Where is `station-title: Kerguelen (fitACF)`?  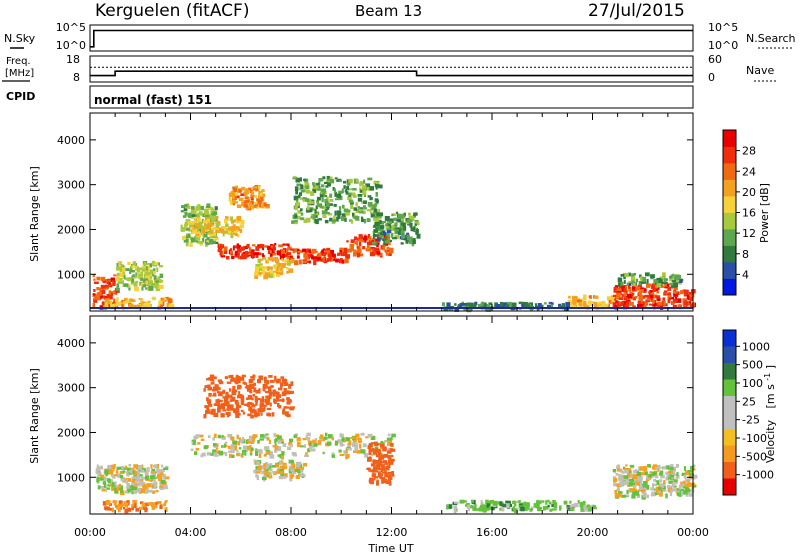 station-title: Kerguelen (fitACF) is located at coordinates (172, 11).